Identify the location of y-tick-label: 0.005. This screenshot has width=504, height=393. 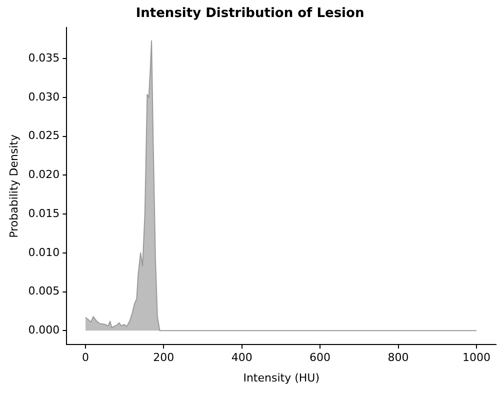
(44, 291).